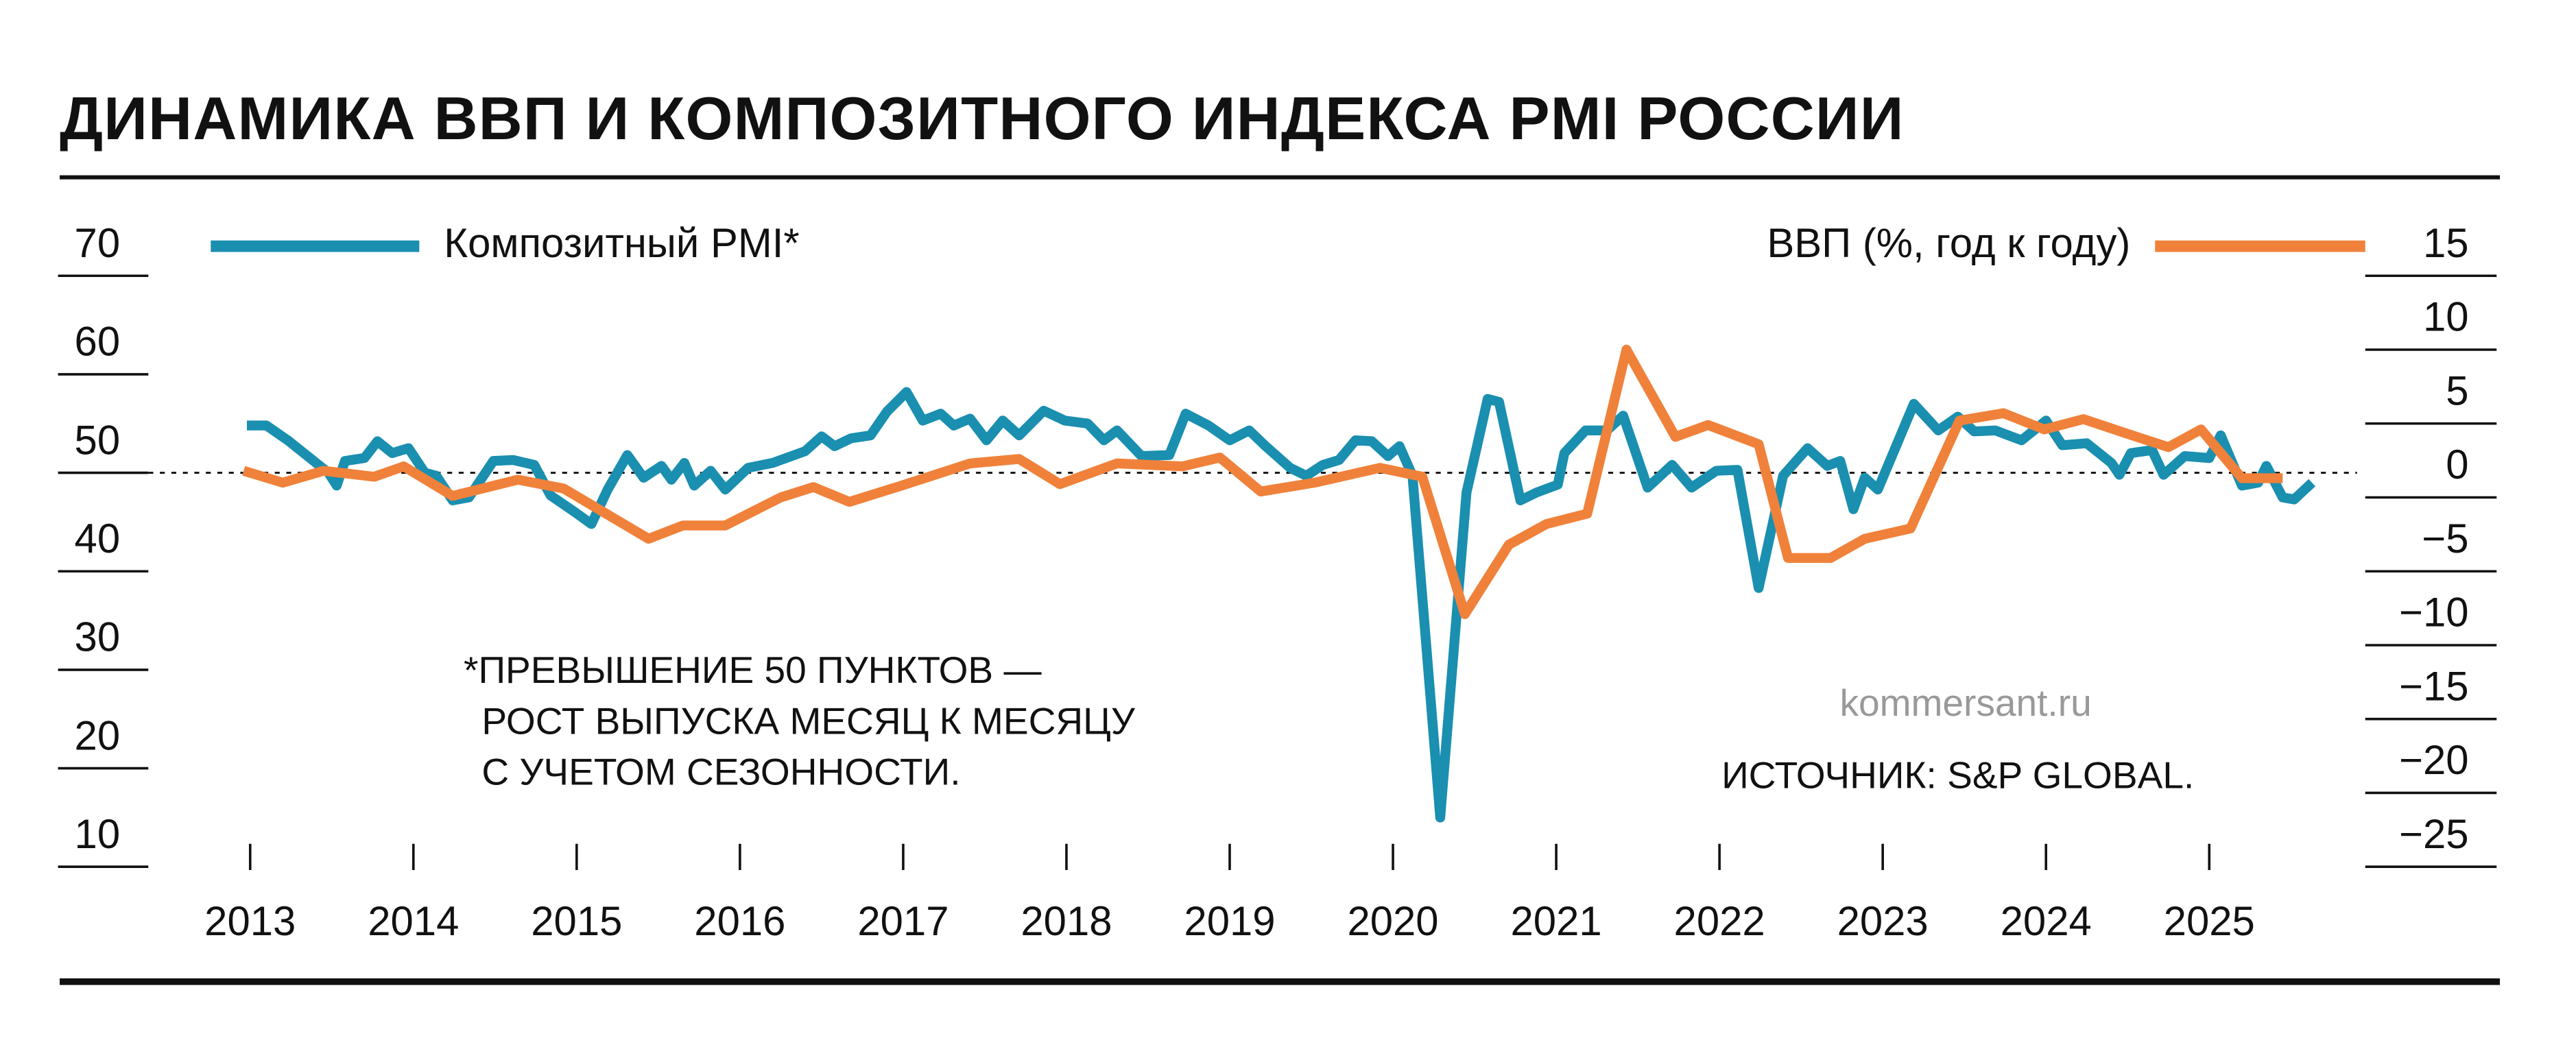  I want to click on annotation: *ПРЕВЫШЕНИЕ 50 ПУНКТОВ —, so click(753, 670).